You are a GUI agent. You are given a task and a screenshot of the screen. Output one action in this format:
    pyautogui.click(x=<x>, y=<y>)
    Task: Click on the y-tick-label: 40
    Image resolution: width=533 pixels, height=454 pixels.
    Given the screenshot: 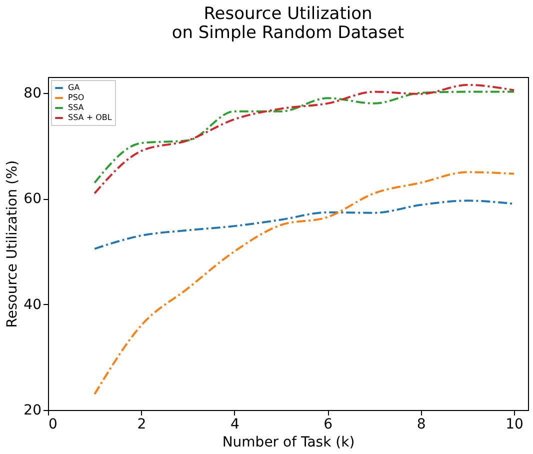 What is the action you would take?
    pyautogui.click(x=33, y=304)
    